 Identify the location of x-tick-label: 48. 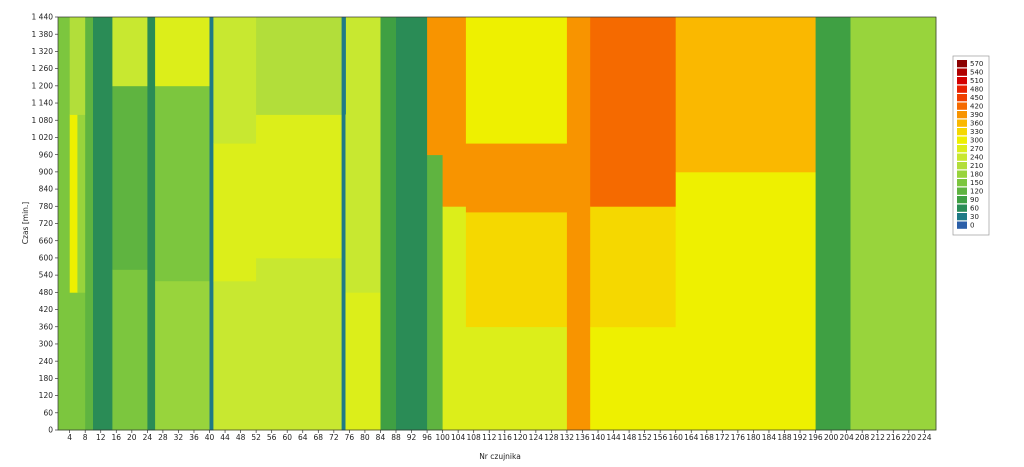
(241, 437).